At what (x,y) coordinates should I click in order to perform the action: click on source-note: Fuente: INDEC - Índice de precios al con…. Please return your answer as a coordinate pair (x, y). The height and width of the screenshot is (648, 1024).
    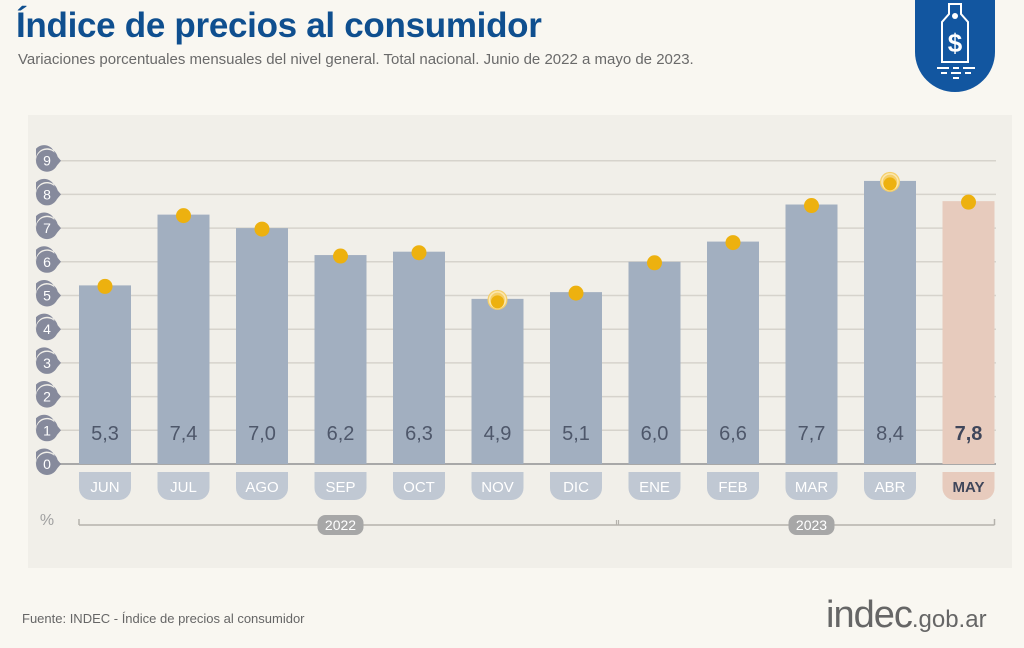
    Looking at the image, I should click on (163, 618).